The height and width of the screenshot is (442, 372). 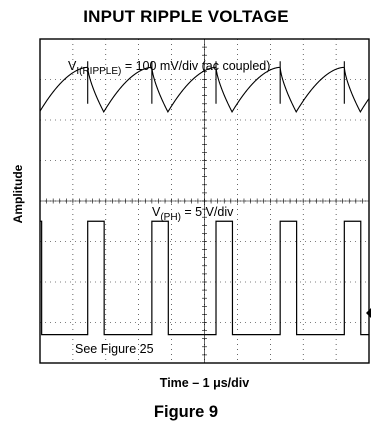 I want to click on ripple-voltage-trace, so click(x=204, y=87).